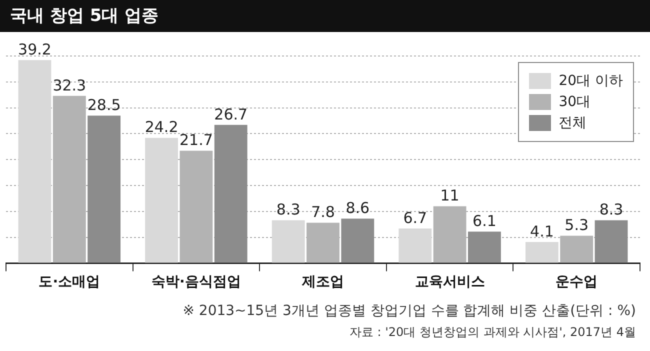  Describe the element at coordinates (35, 49) in the screenshot. I see `data-label: 39.2` at that location.